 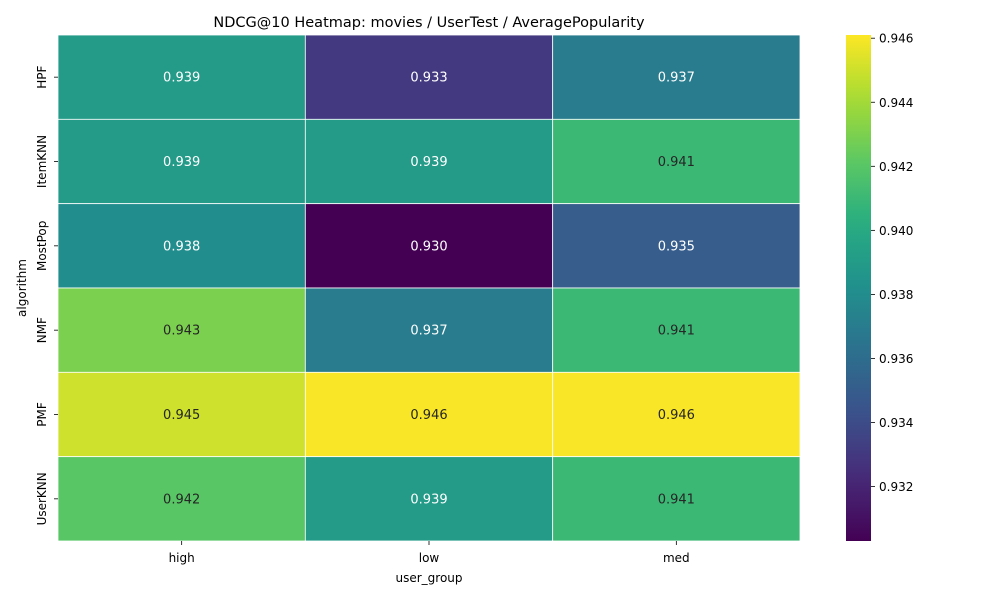 I want to click on y-tick-label: MostPop, so click(x=42, y=246).